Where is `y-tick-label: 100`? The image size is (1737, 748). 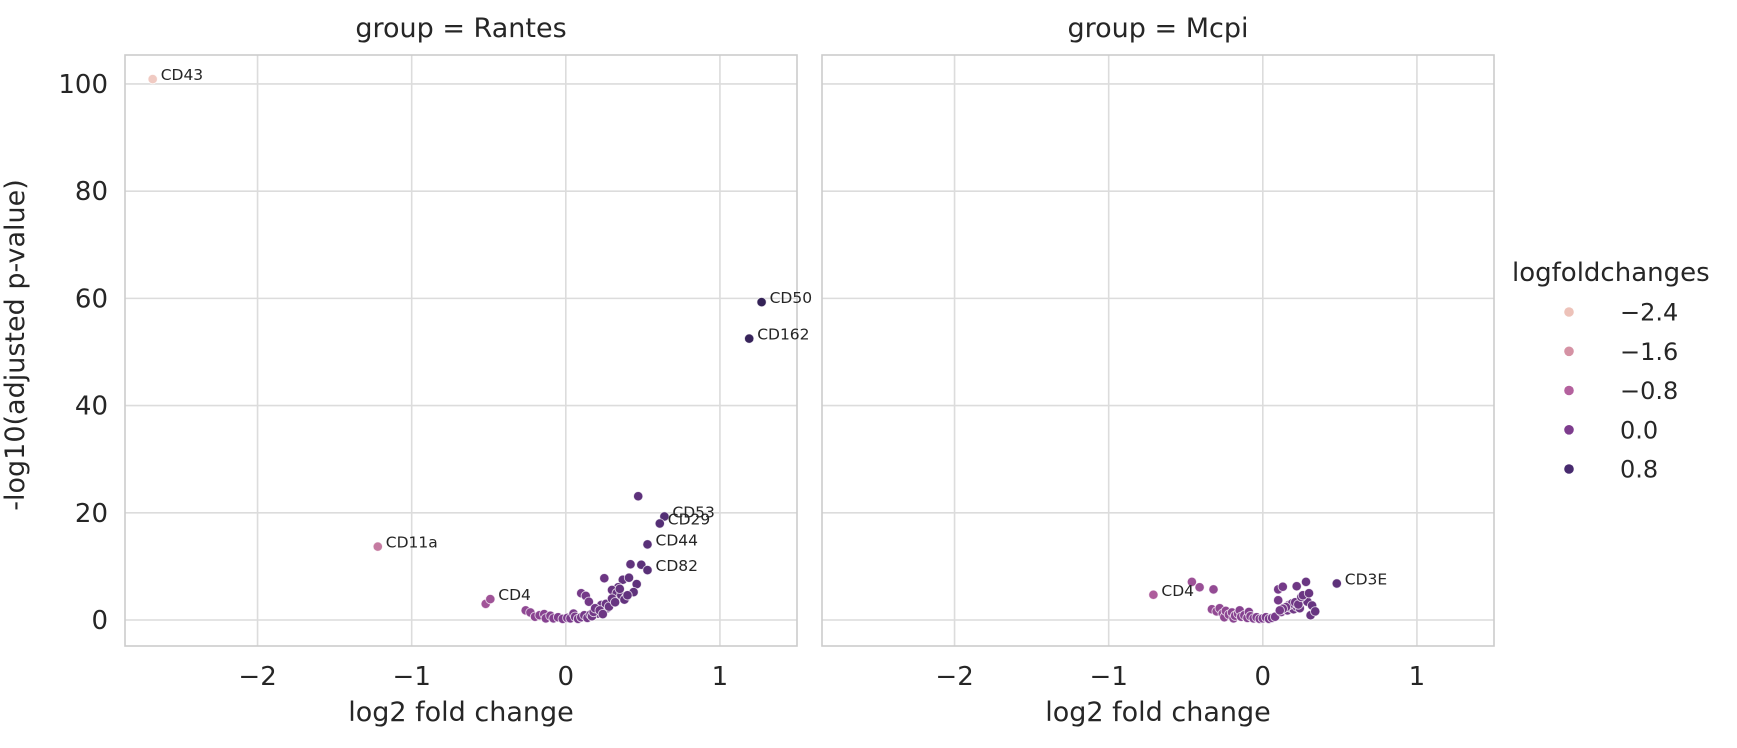 y-tick-label: 100 is located at coordinates (83, 85).